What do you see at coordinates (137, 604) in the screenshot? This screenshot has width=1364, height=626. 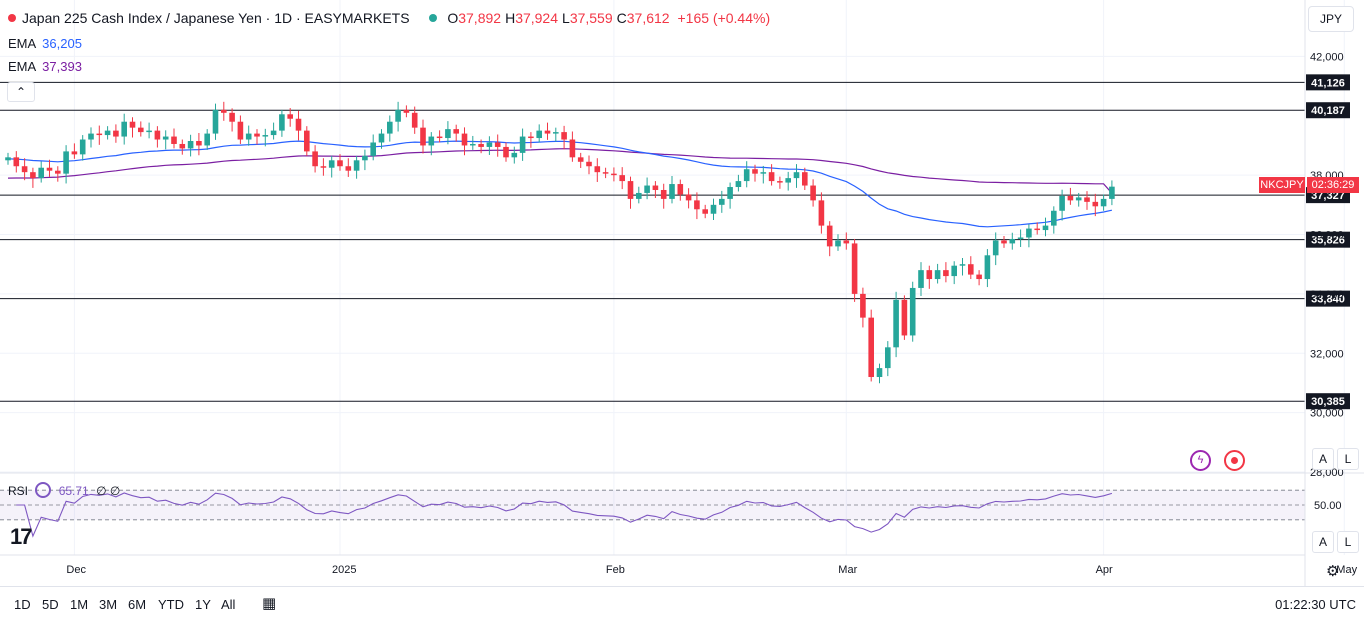 I see `range-6m-button: 6M` at bounding box center [137, 604].